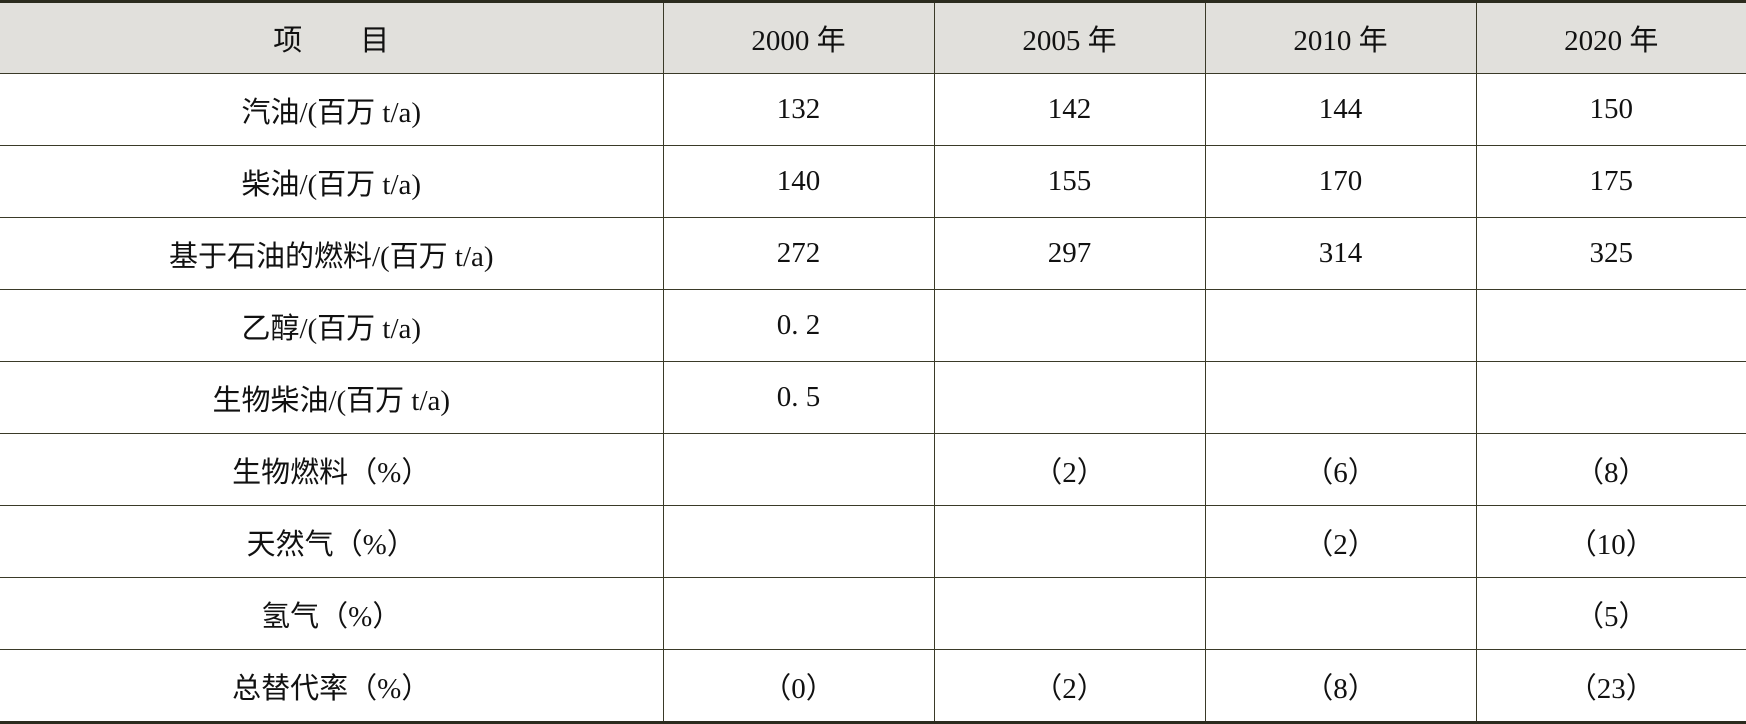 The width and height of the screenshot is (1746, 724). I want to click on table-row: 氢气（%） （5）, so click(873, 613).